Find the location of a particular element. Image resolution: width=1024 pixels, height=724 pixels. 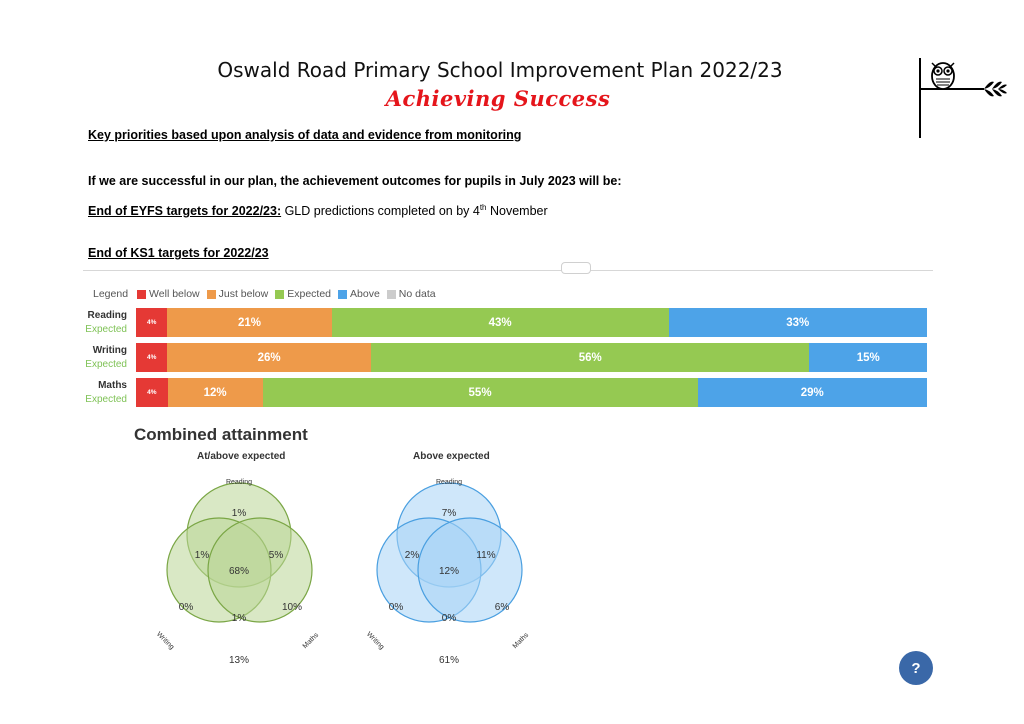

legend-label-just-below: Just below is located at coordinates (243, 294).